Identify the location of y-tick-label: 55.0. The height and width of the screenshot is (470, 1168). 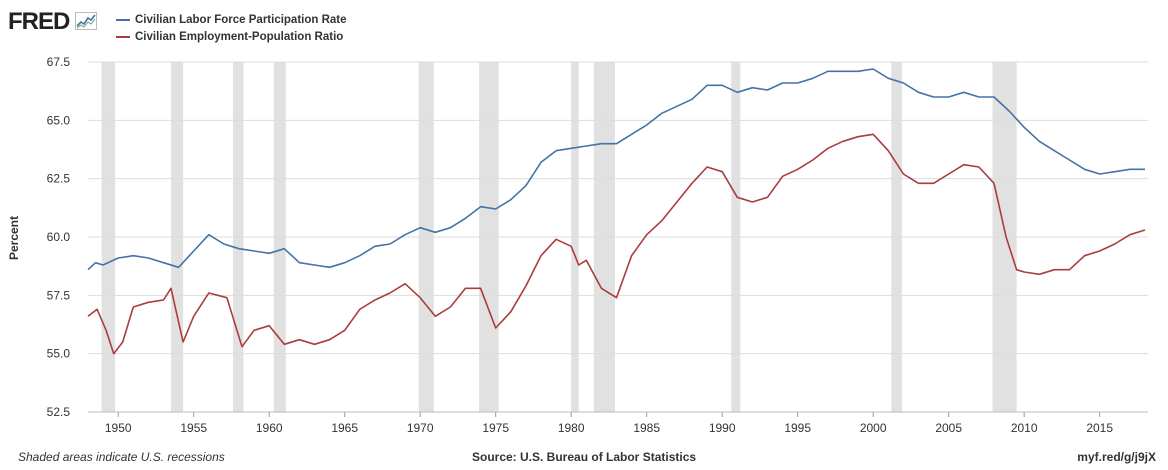
(59, 354).